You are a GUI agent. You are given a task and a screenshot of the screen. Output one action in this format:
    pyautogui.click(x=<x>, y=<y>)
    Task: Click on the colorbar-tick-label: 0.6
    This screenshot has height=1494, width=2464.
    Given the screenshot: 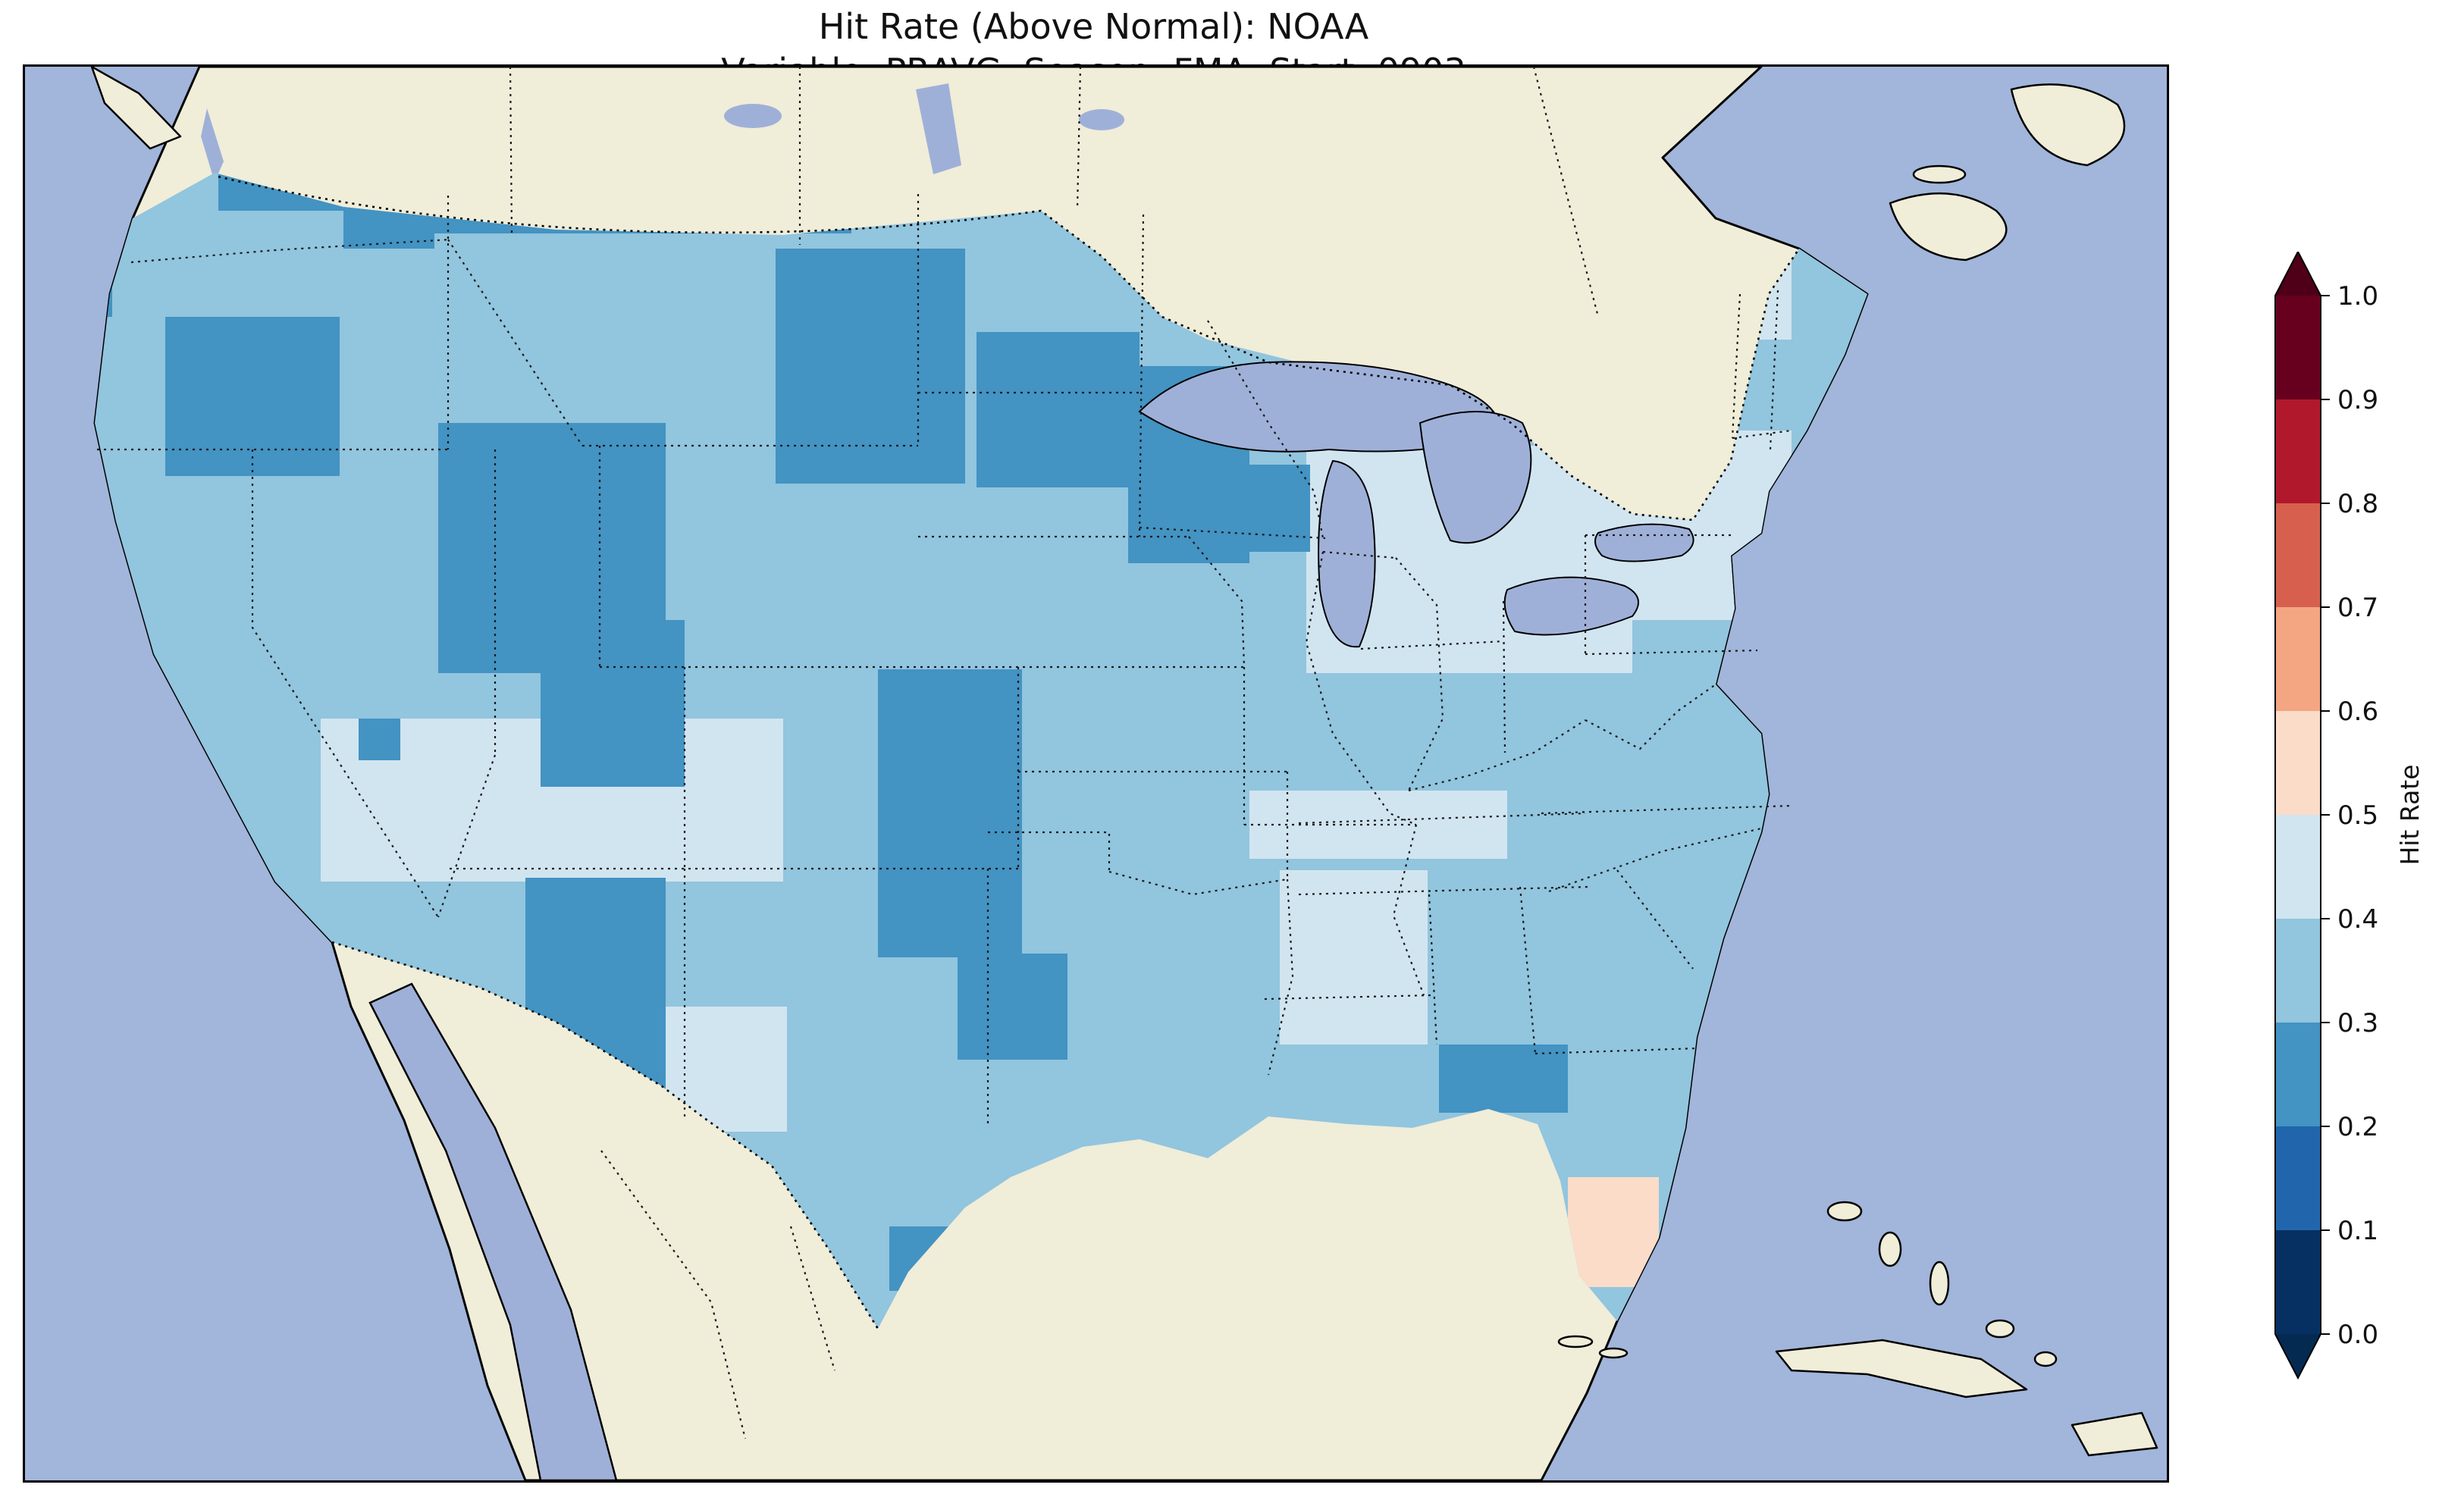 What is the action you would take?
    pyautogui.click(x=2357, y=712)
    